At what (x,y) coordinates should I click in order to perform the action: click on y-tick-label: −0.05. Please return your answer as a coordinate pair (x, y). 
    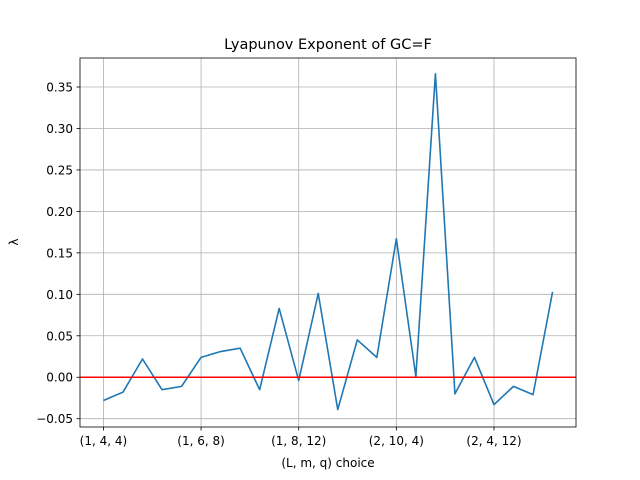
    Looking at the image, I should click on (54, 419).